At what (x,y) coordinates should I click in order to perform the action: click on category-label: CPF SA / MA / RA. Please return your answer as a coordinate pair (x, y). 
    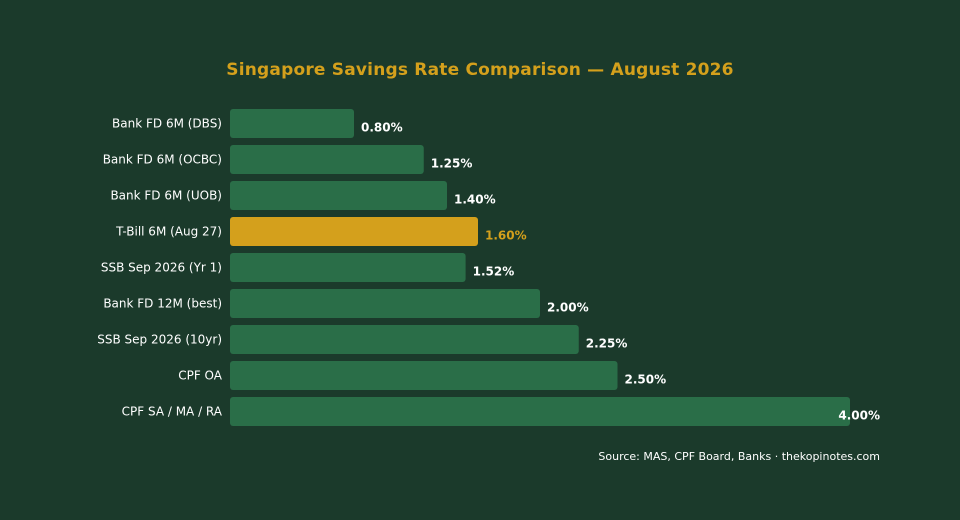
    Looking at the image, I should click on (172, 412).